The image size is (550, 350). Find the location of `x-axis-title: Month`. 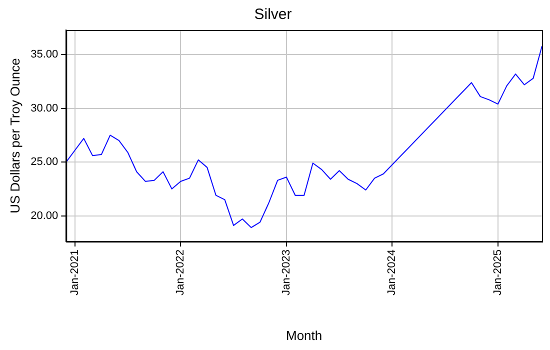

x-axis-title: Month is located at coordinates (304, 335).